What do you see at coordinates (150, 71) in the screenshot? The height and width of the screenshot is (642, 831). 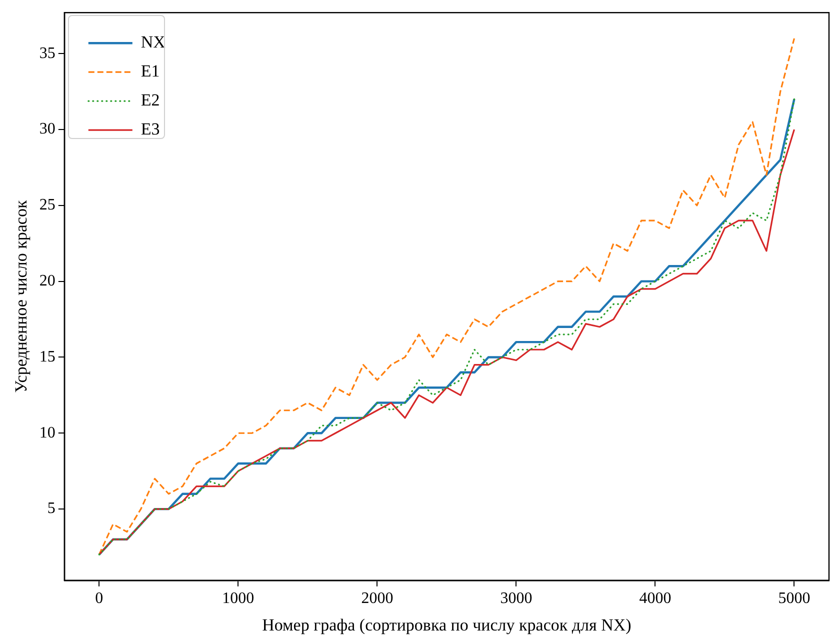 I see `legend-label: E1` at bounding box center [150, 71].